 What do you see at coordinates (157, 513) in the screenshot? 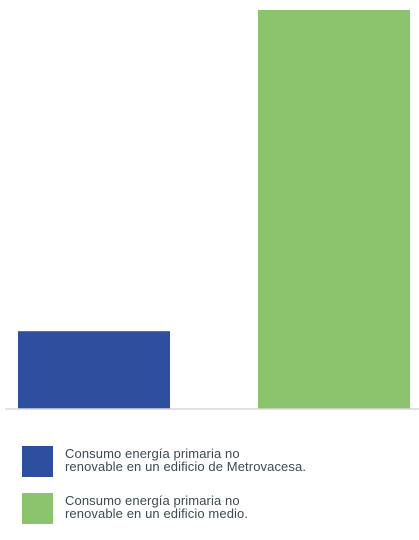
I see `legend-label-average-building-line-2: renovable en un edificio medio.` at bounding box center [157, 513].